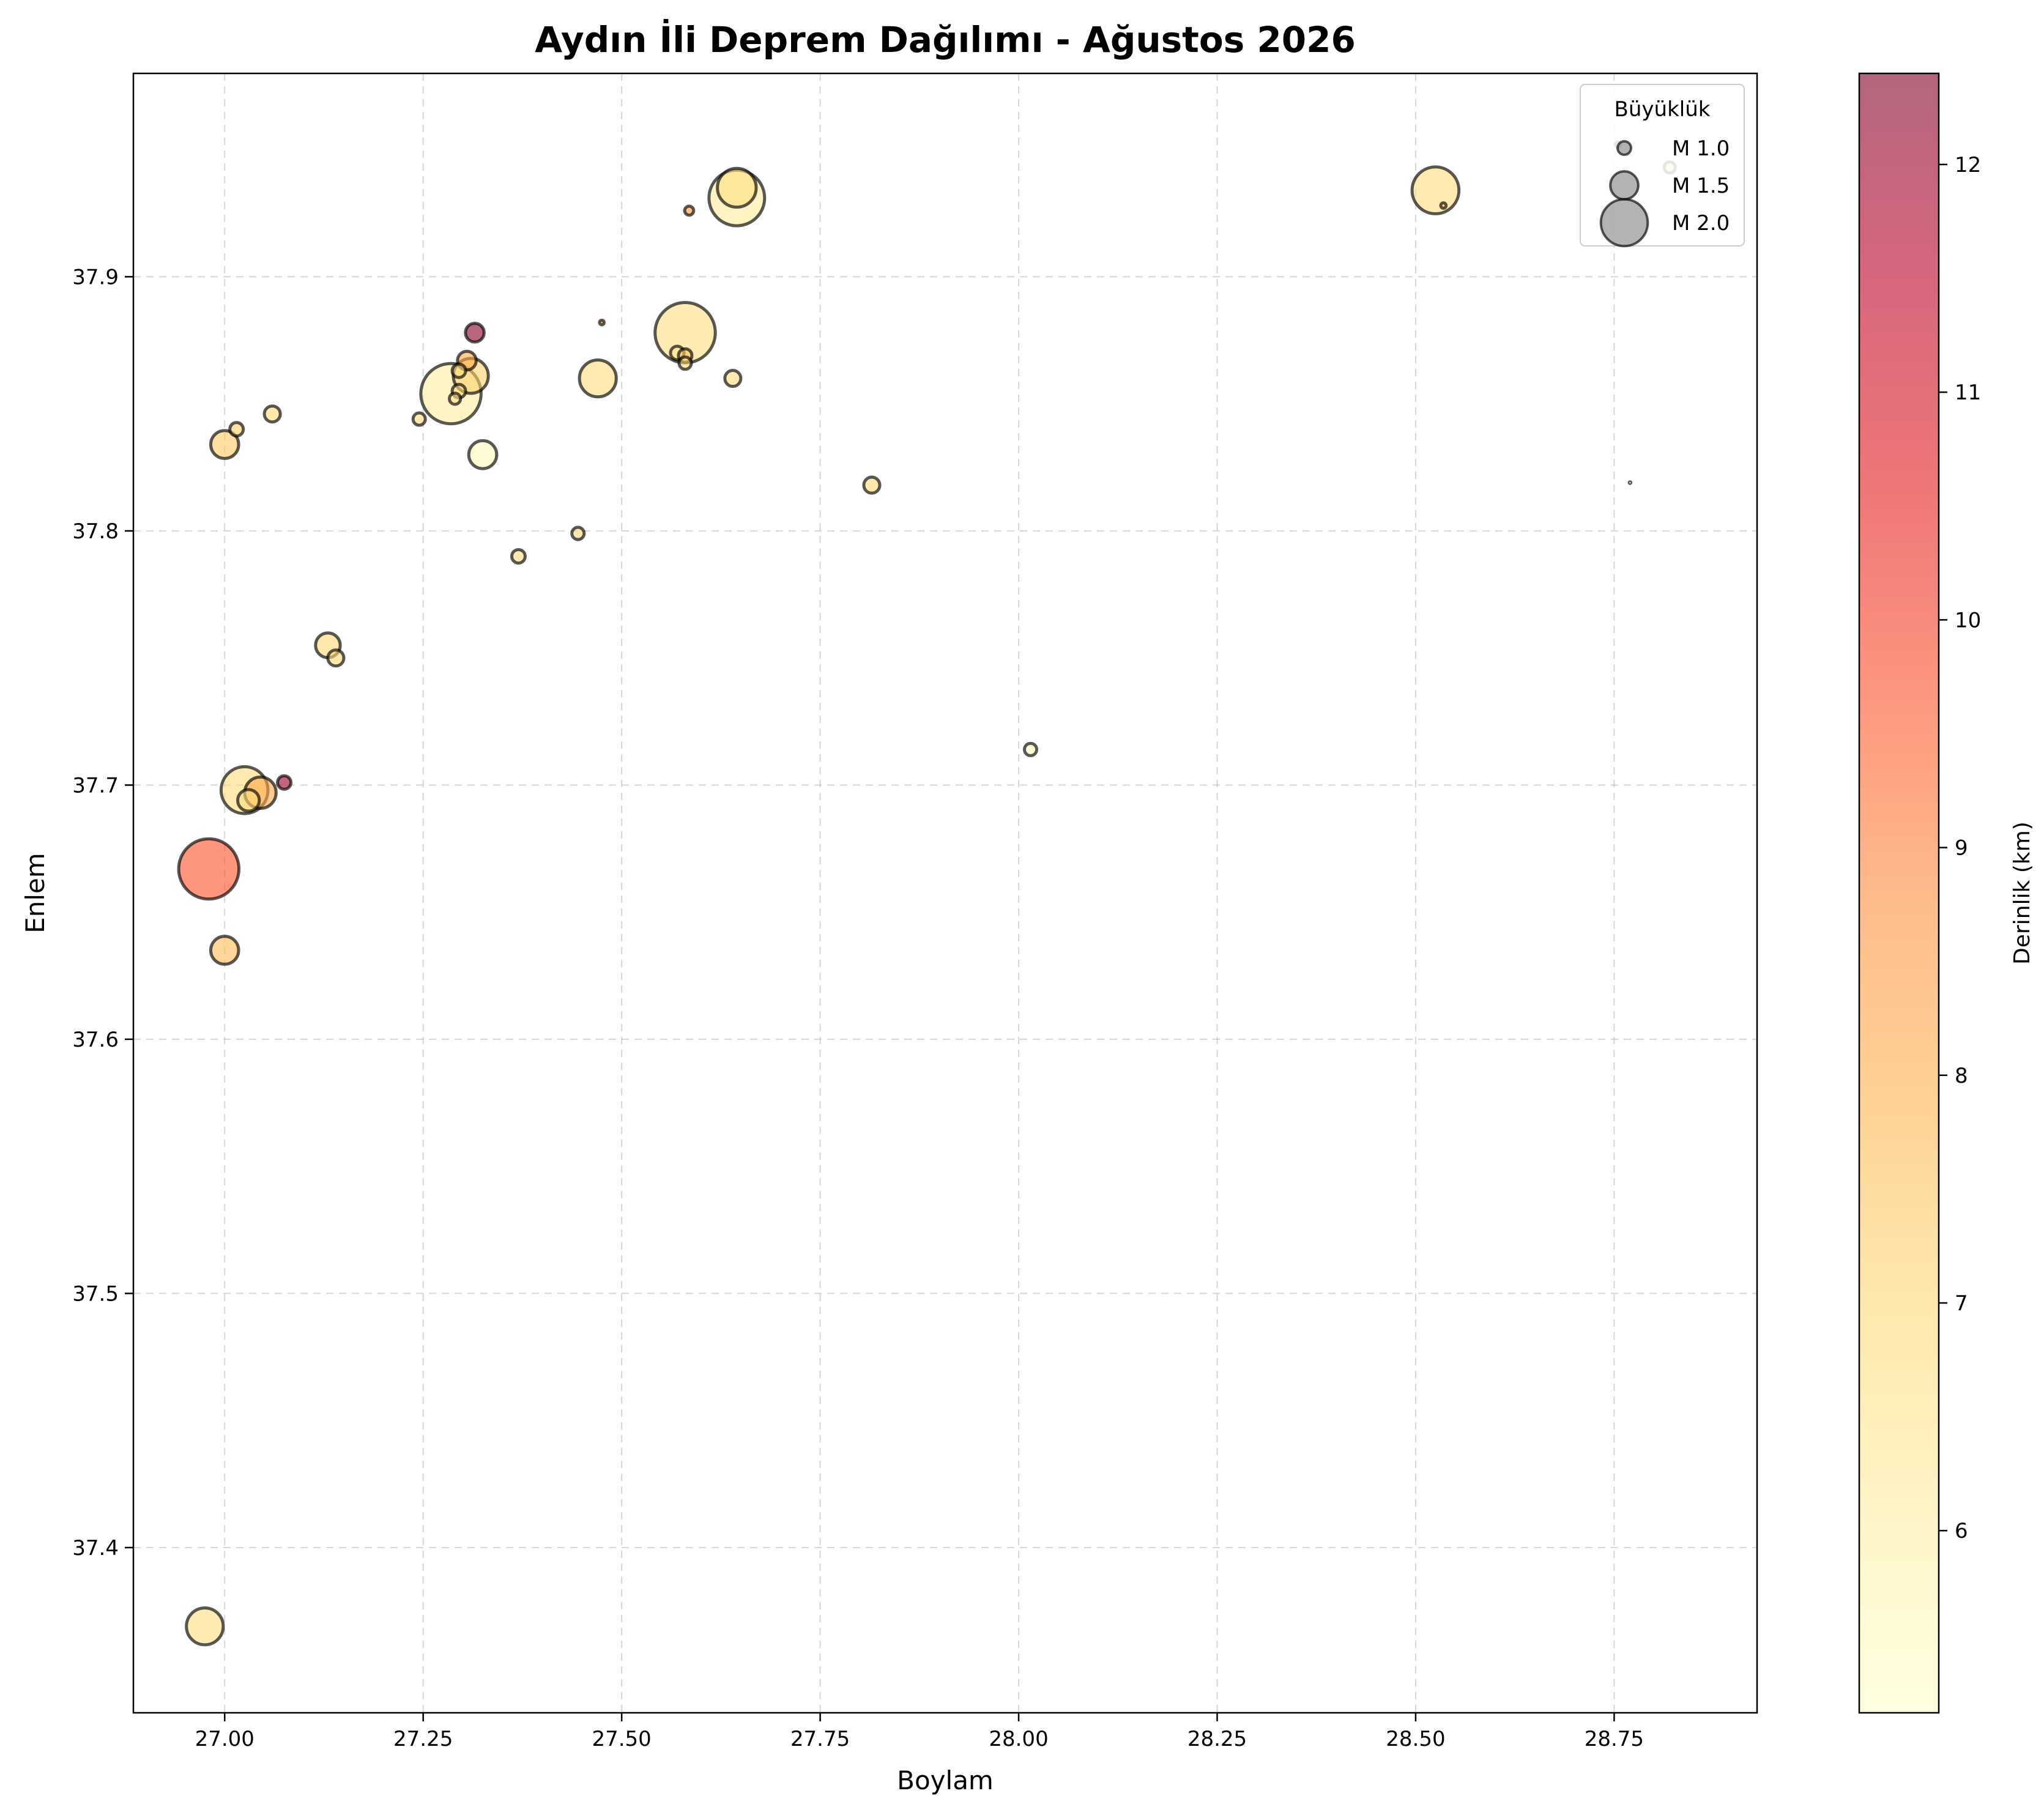 The image size is (2044, 1818). What do you see at coordinates (95, 786) in the screenshot?
I see `y-tick-label: 37.7` at bounding box center [95, 786].